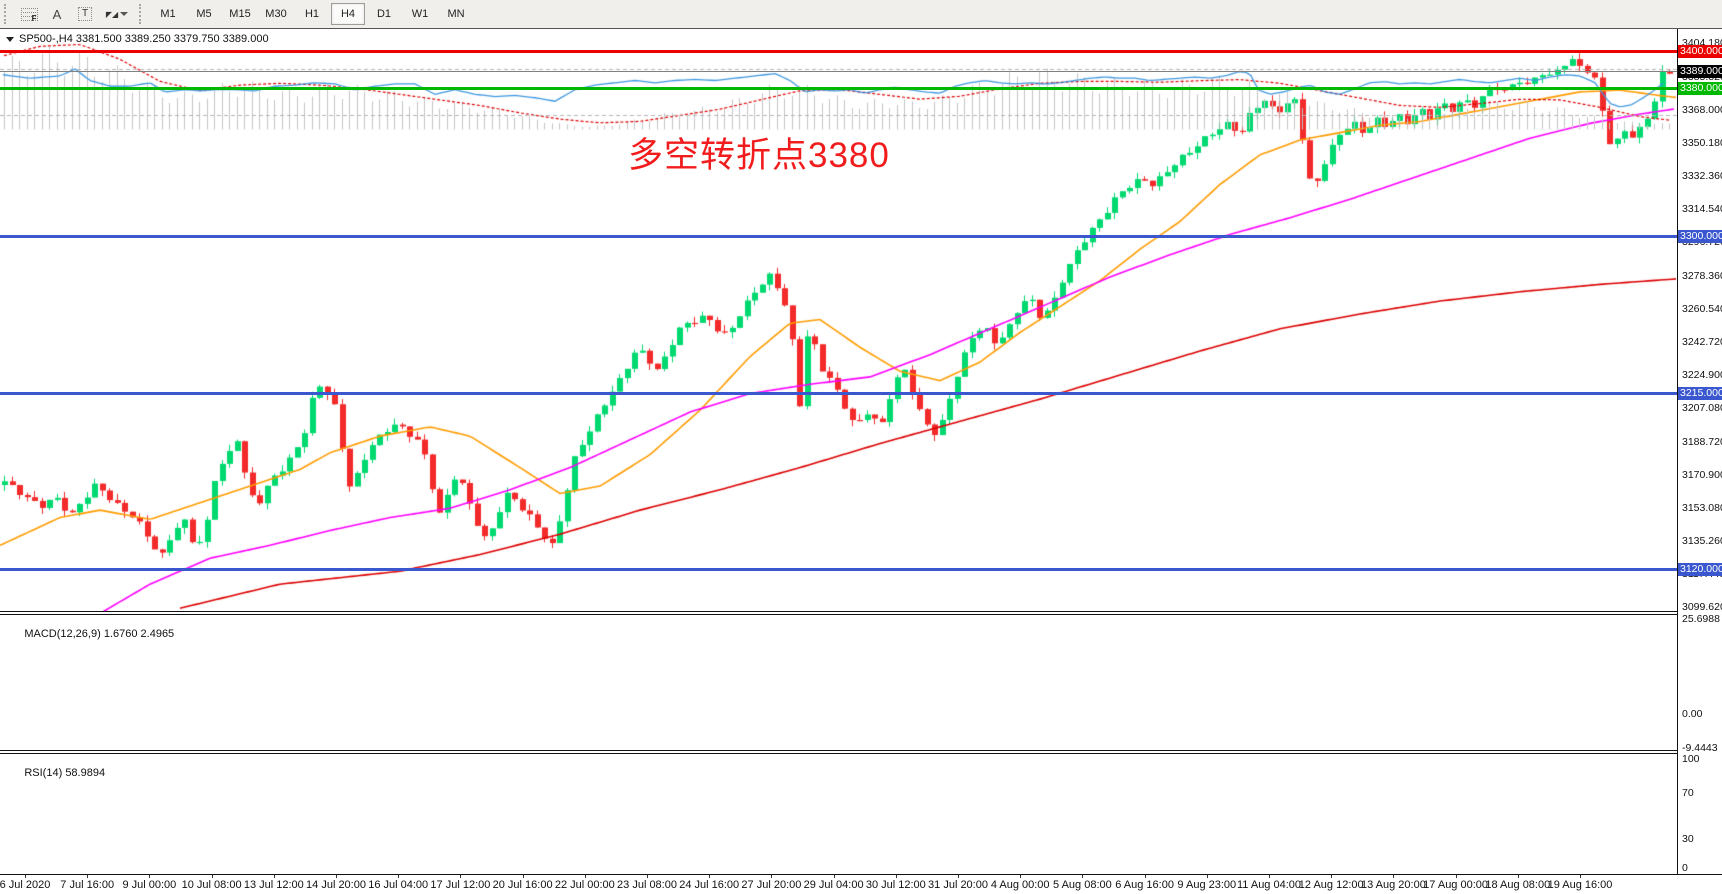 The height and width of the screenshot is (894, 1722). Describe the element at coordinates (10, 39) in the screenshot. I see `chart-menu-icon` at that location.